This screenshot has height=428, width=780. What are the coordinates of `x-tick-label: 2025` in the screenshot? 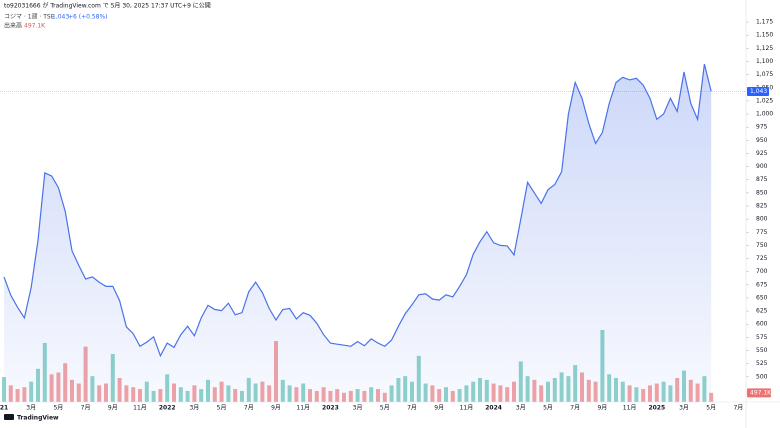 It's located at (656, 408).